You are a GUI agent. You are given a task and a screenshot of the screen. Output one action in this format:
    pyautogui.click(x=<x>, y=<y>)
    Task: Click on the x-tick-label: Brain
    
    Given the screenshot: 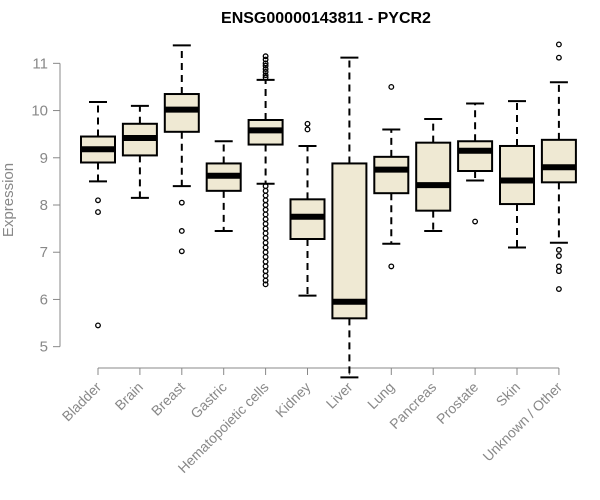 What is the action you would take?
    pyautogui.click(x=129, y=396)
    